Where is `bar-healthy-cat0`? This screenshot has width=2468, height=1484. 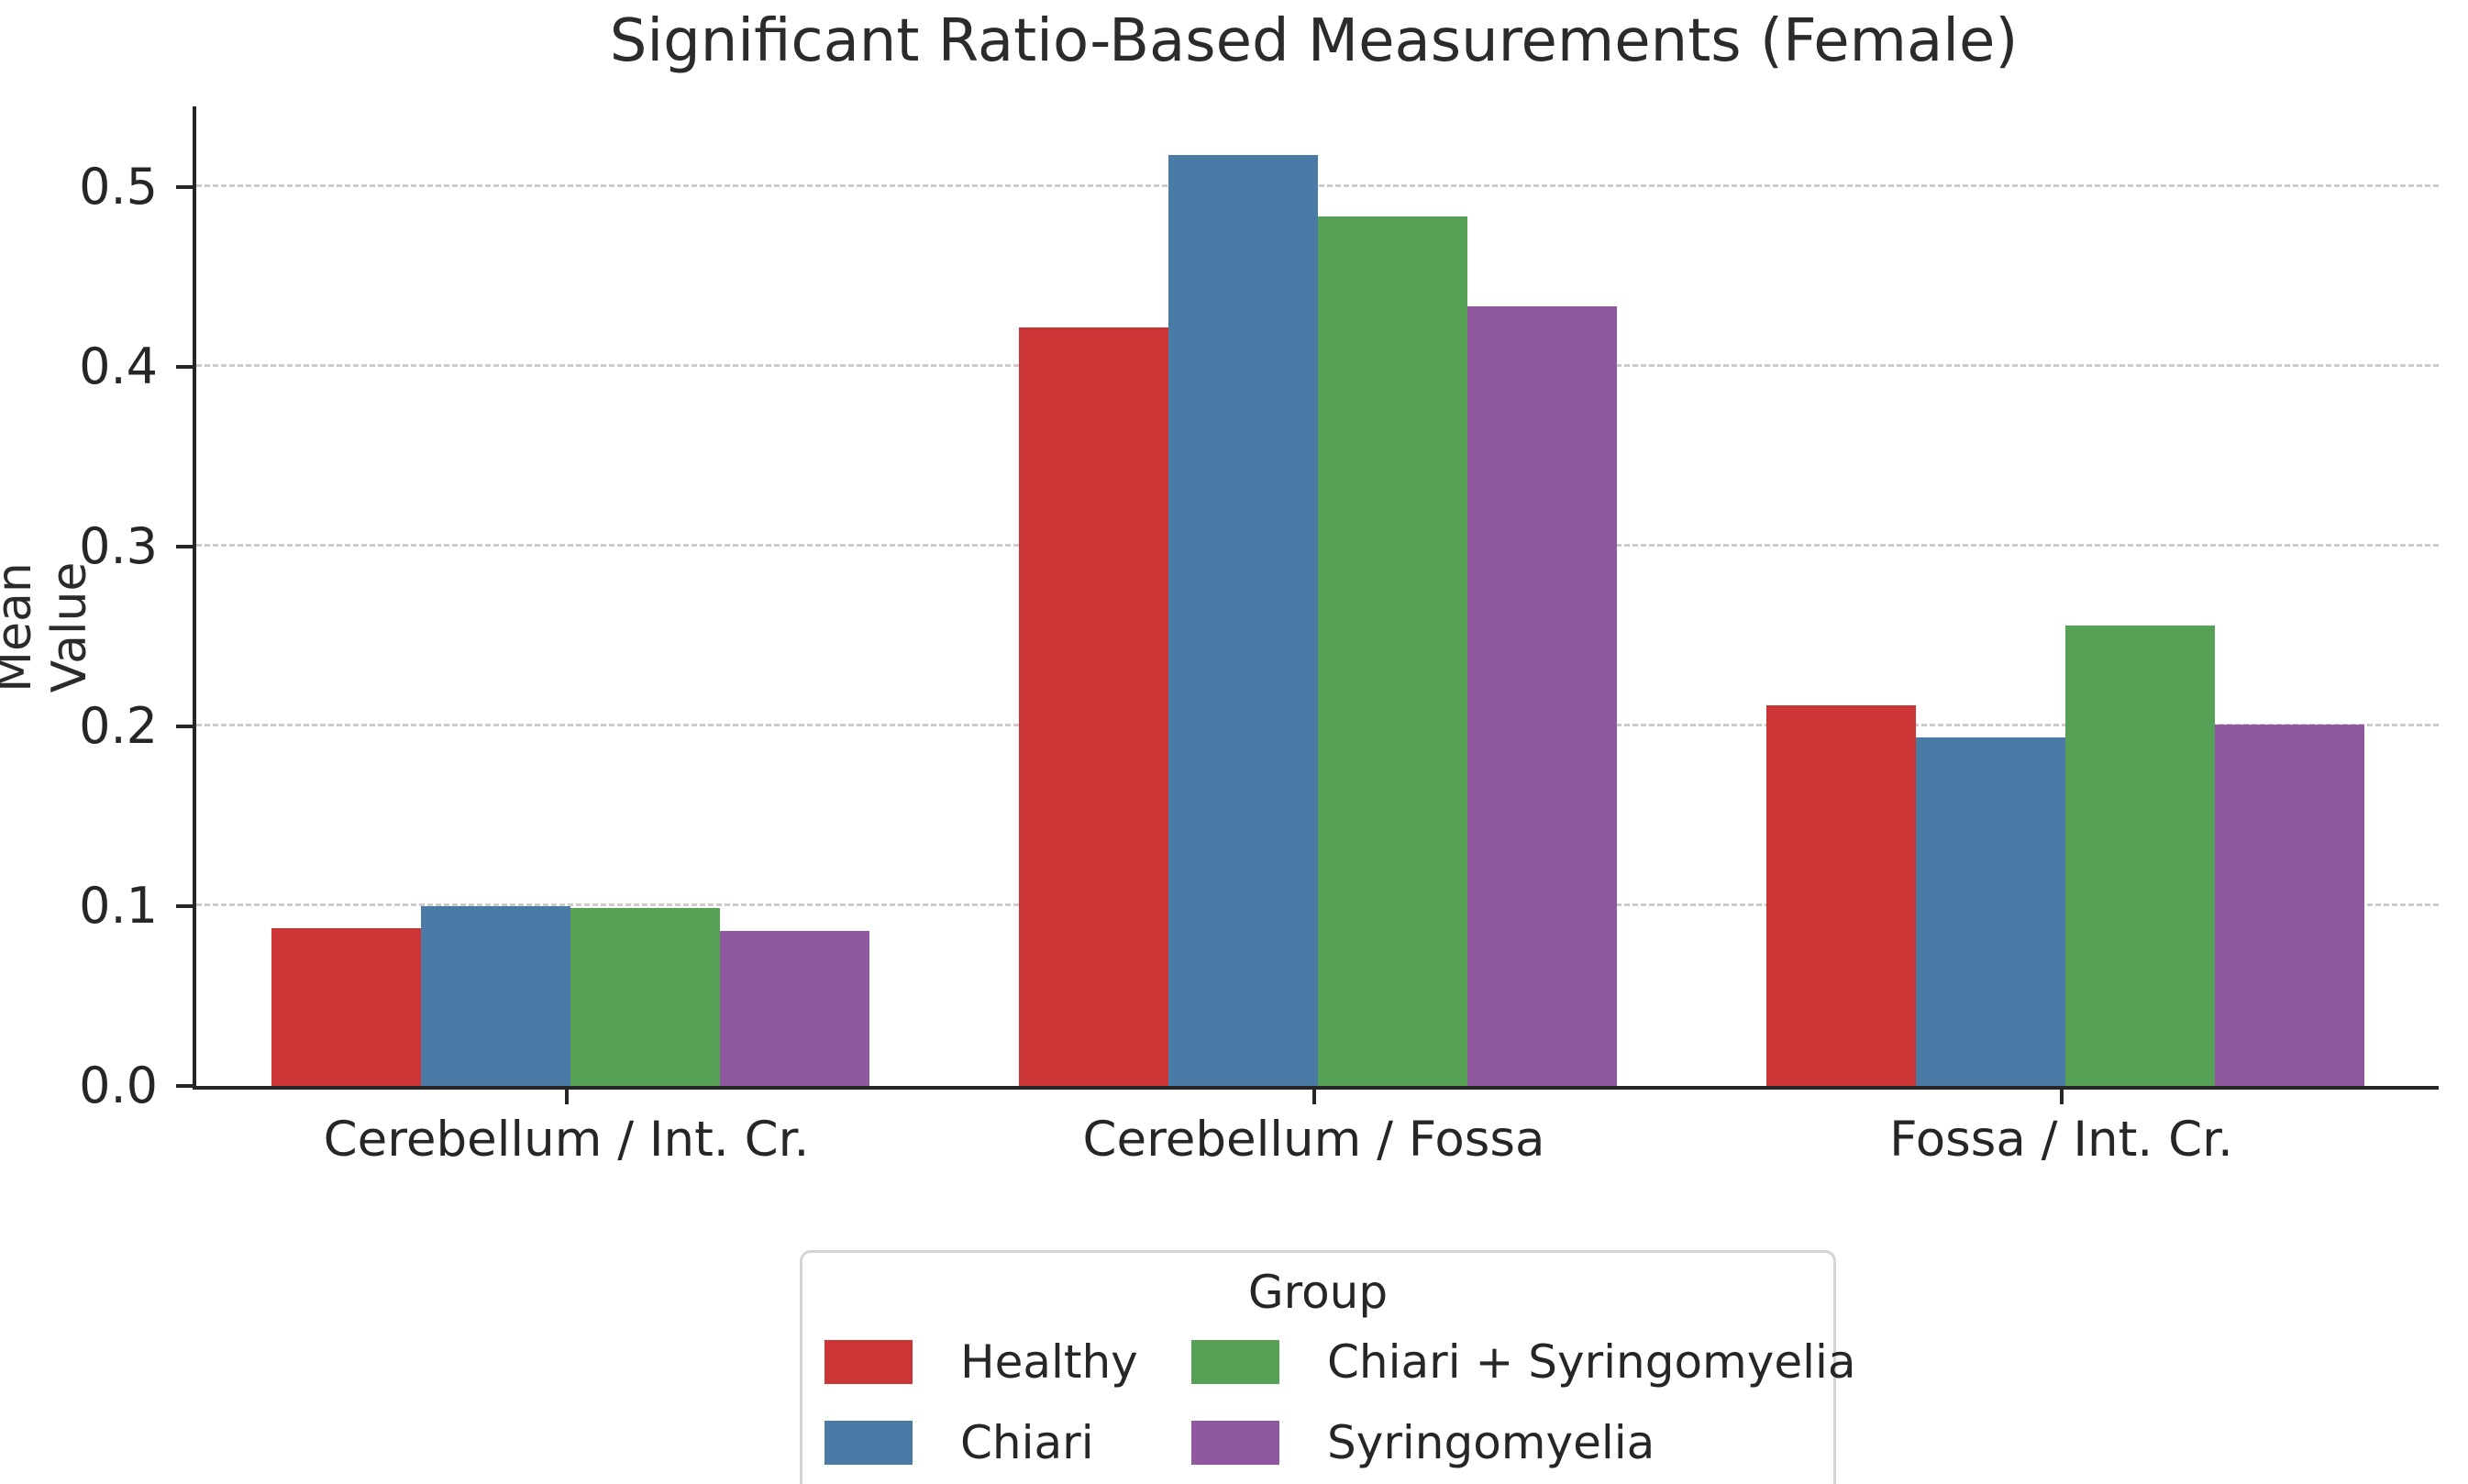
bar-healthy-cat0 is located at coordinates (346, 1006).